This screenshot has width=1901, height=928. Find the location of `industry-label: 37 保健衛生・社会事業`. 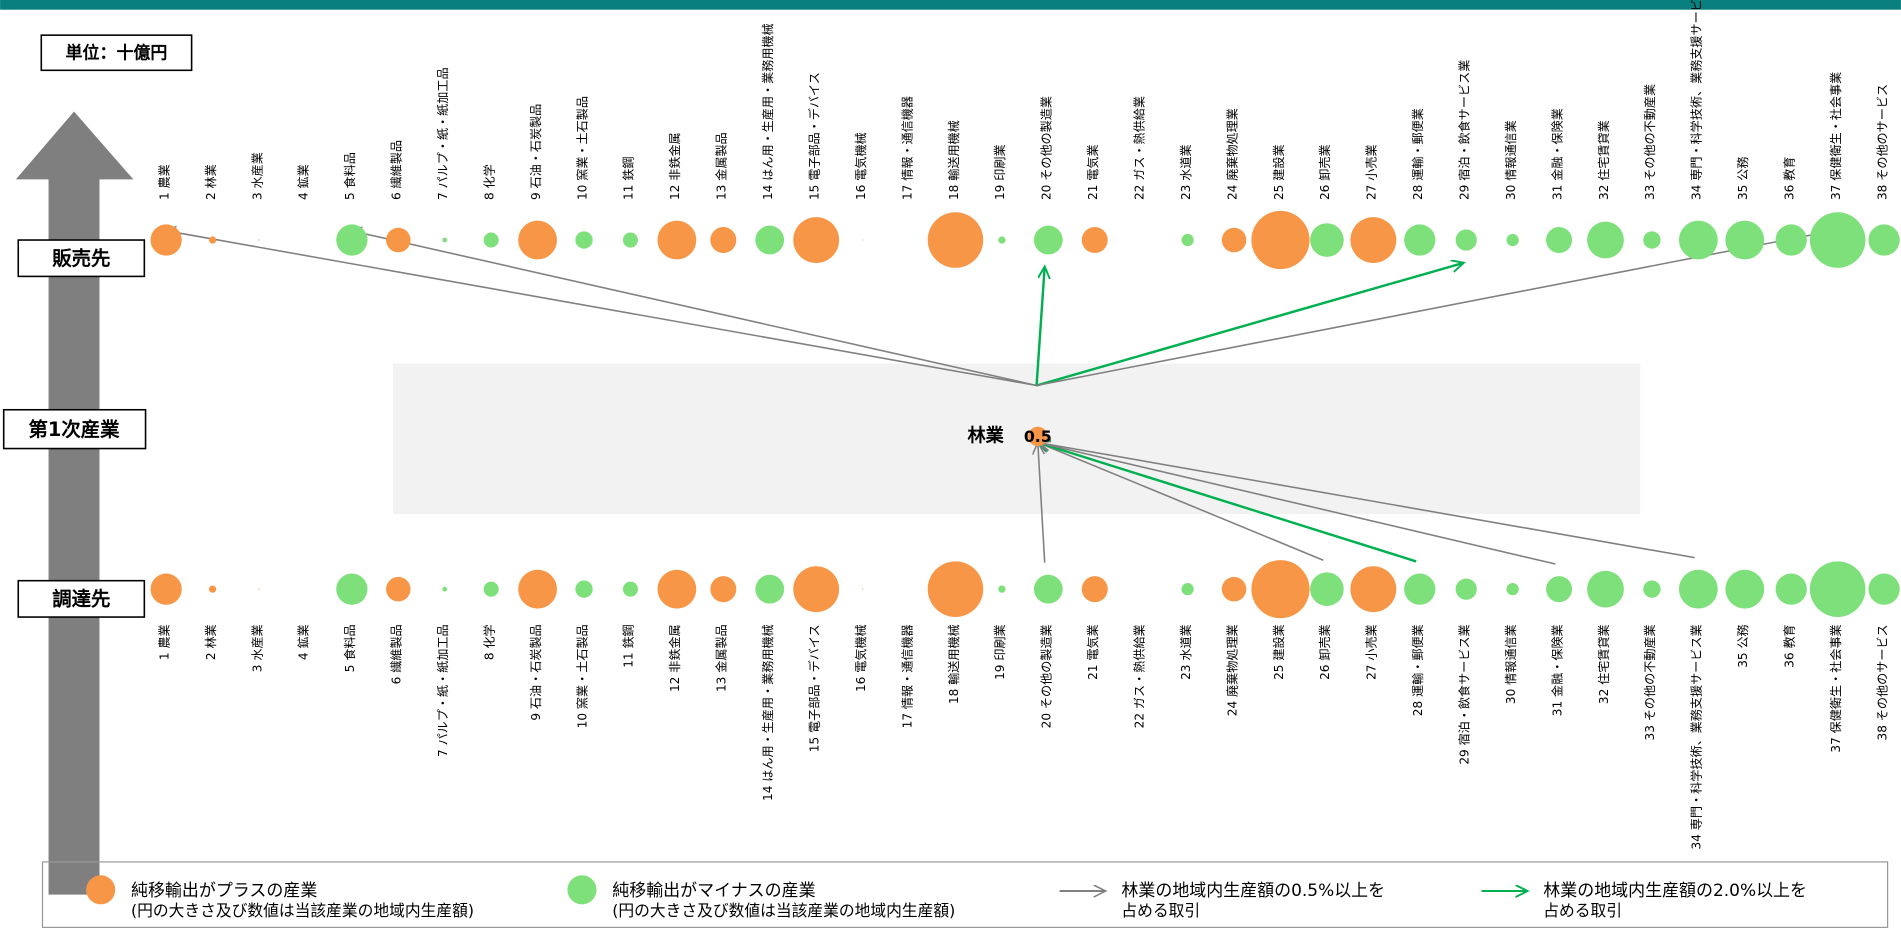

industry-label: 37 保健衛生・社会事業 is located at coordinates (1835, 136).